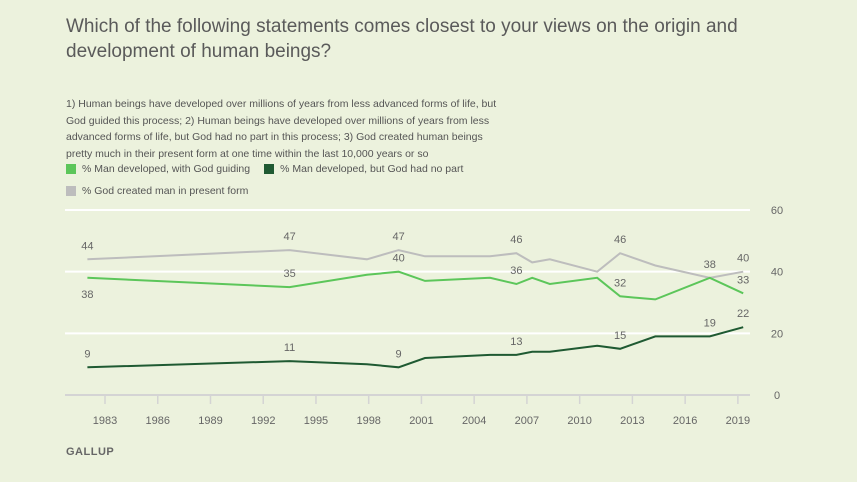 This screenshot has width=857, height=482. Describe the element at coordinates (743, 314) in the screenshot. I see `data-label: 22` at that location.